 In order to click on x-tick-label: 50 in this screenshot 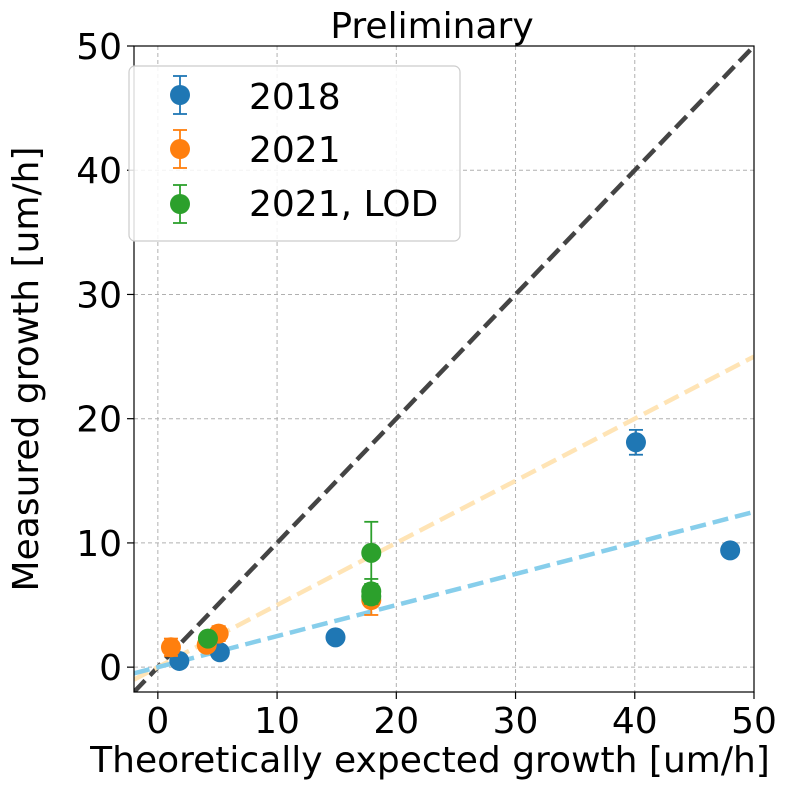, I will do `click(754, 721)`.